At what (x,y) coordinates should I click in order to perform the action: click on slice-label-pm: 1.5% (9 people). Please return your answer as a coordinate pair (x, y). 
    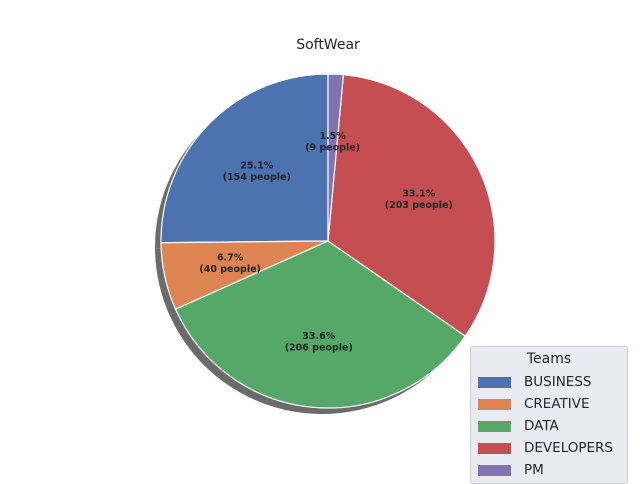
    Looking at the image, I should click on (332, 142).